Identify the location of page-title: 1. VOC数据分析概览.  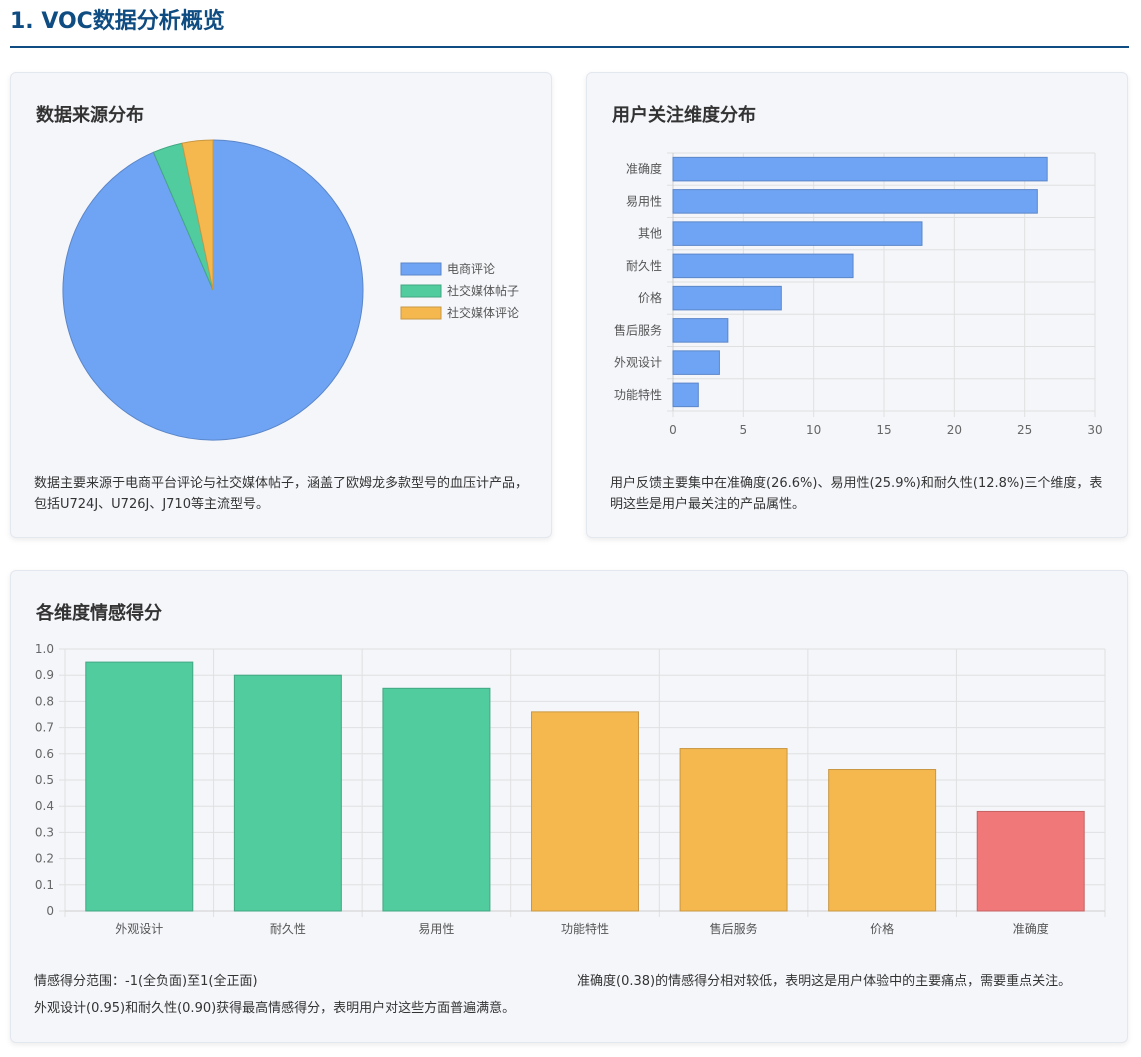
(569, 28).